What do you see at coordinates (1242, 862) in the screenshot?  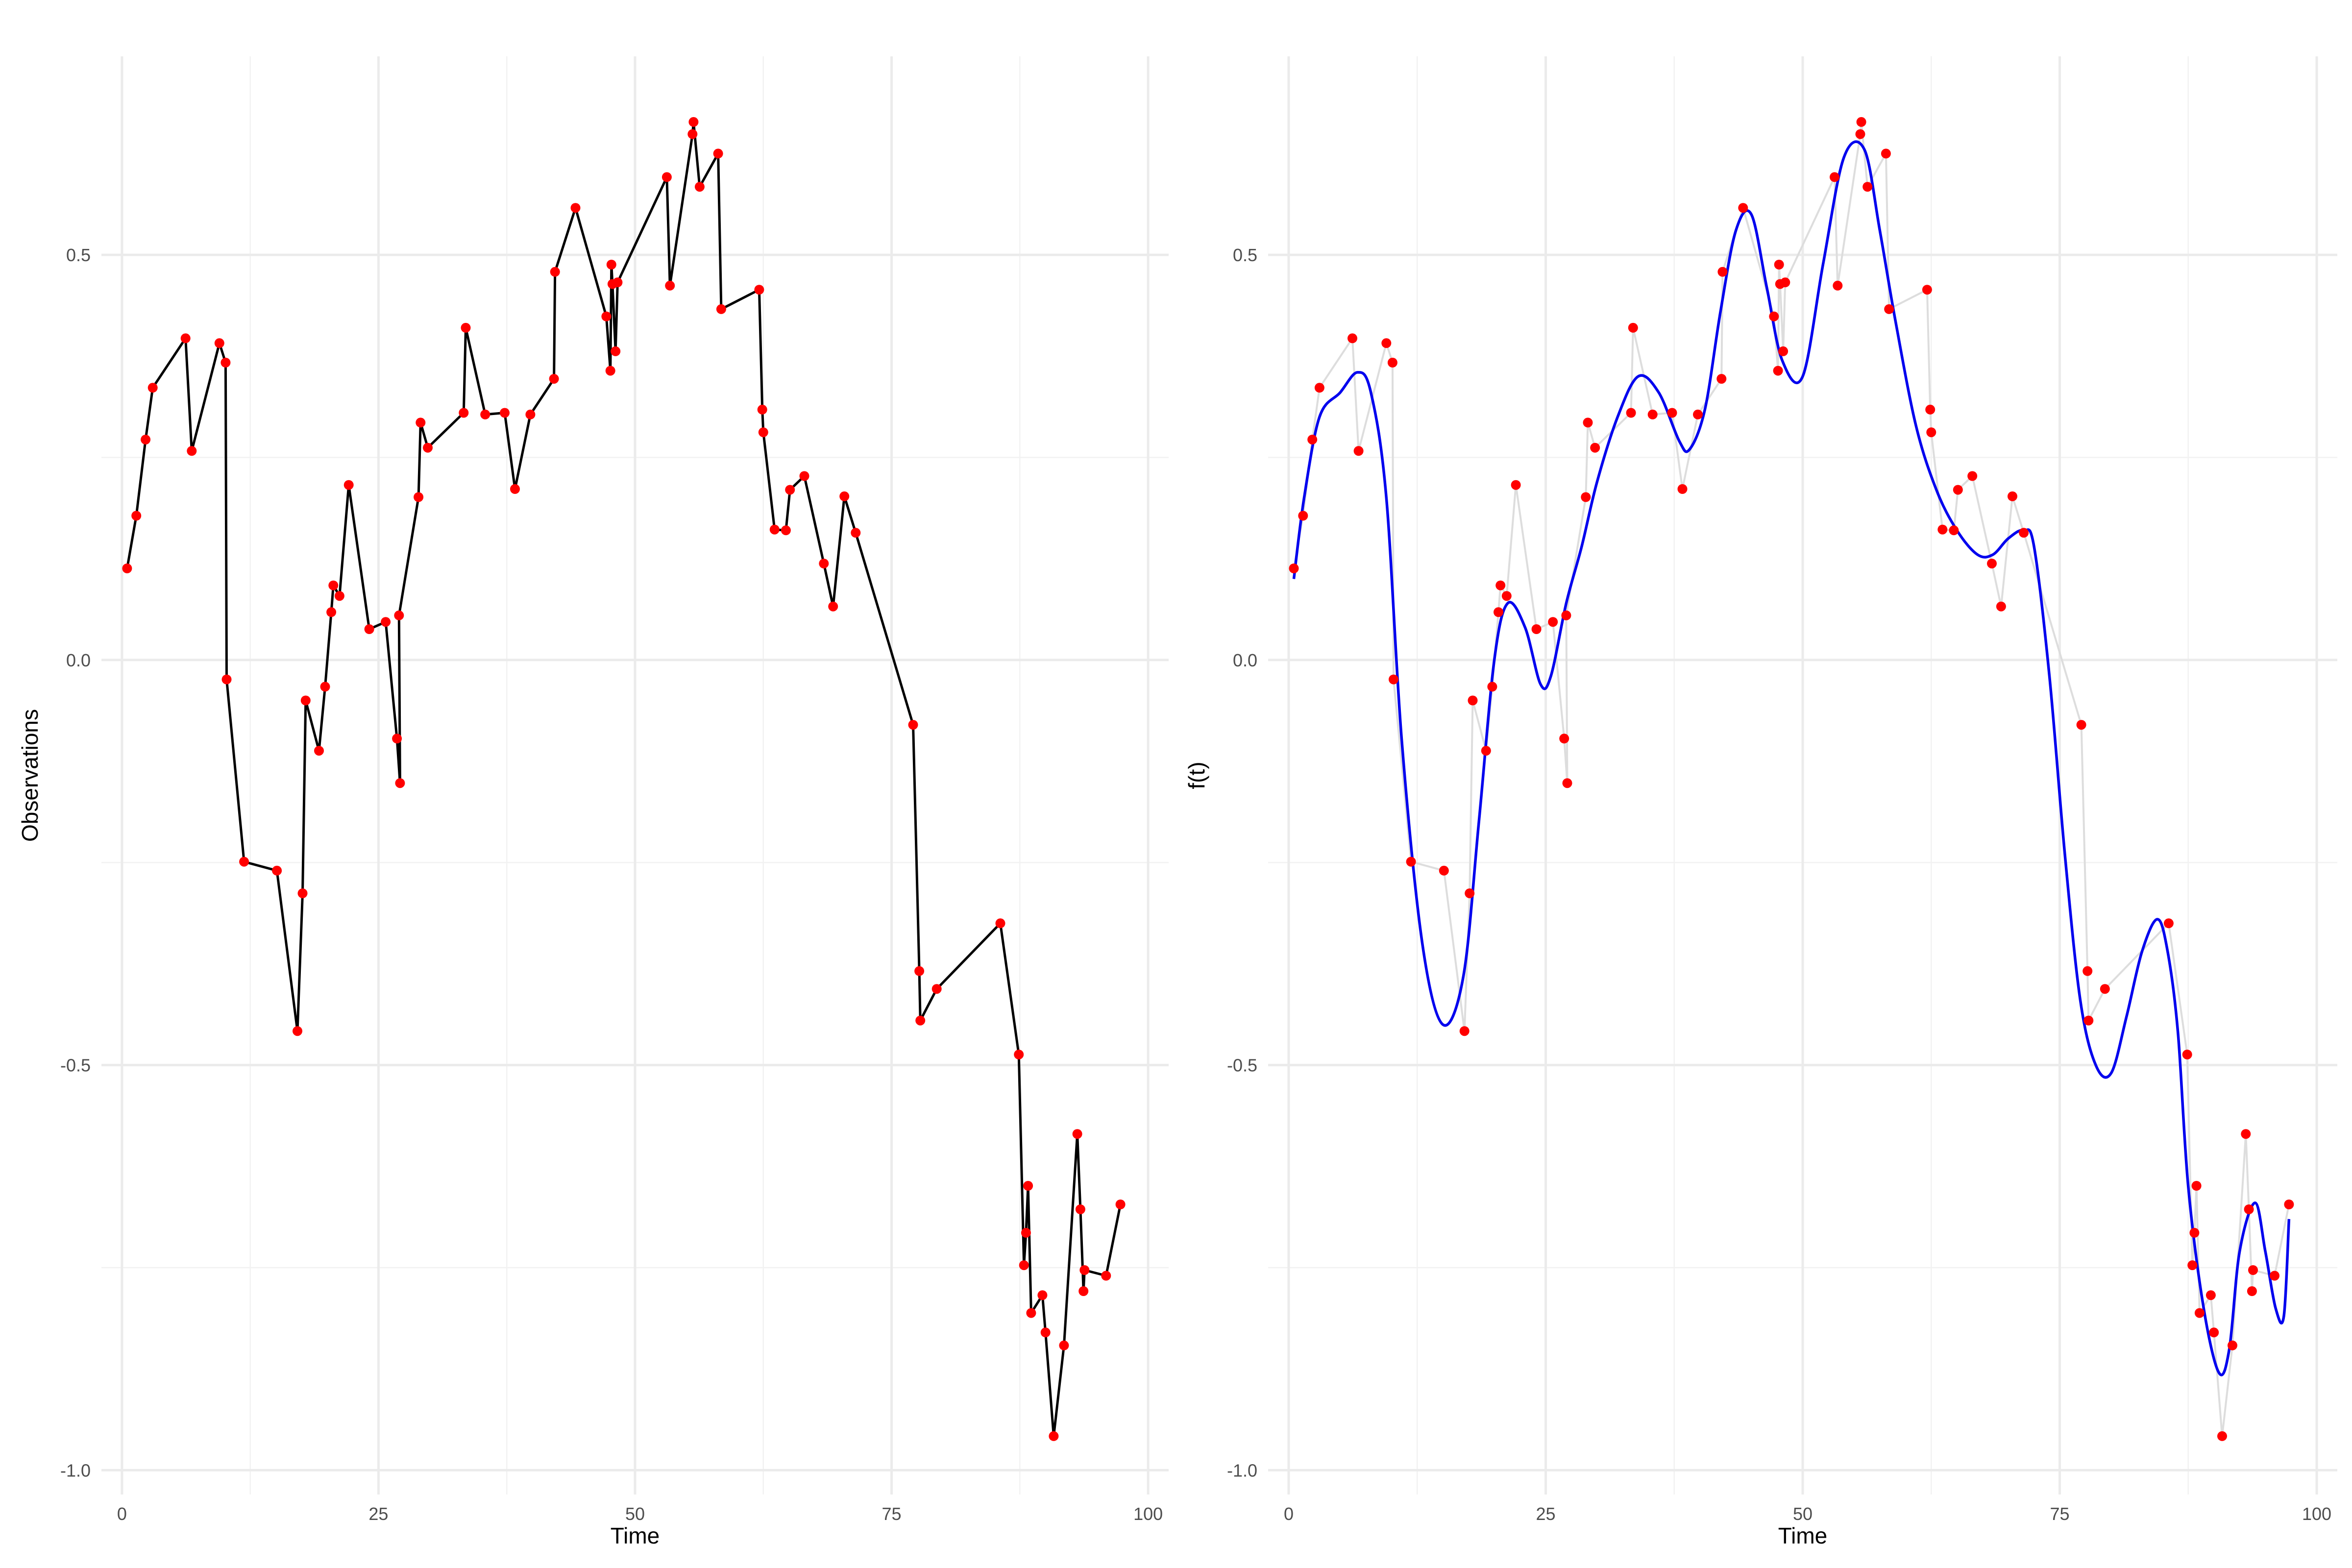 I see `right-panel-y-tick-labels: -1.0 -0.5 0.0 0.5` at bounding box center [1242, 862].